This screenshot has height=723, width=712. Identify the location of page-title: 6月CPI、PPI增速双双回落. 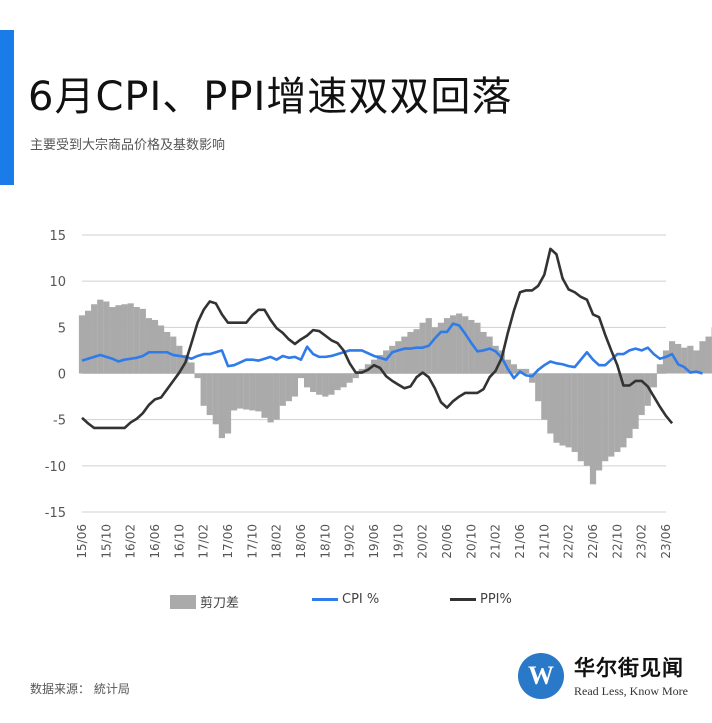
(270, 97).